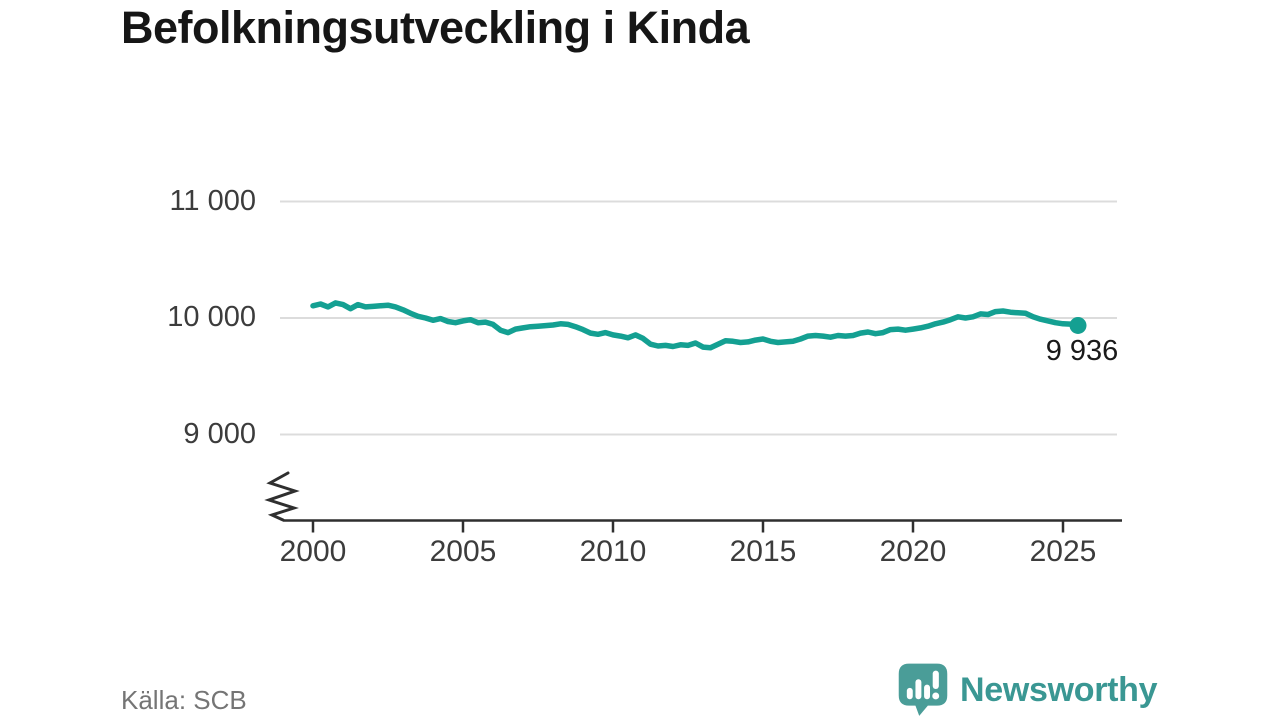  What do you see at coordinates (613, 551) in the screenshot?
I see `x-tick-label: 2010` at bounding box center [613, 551].